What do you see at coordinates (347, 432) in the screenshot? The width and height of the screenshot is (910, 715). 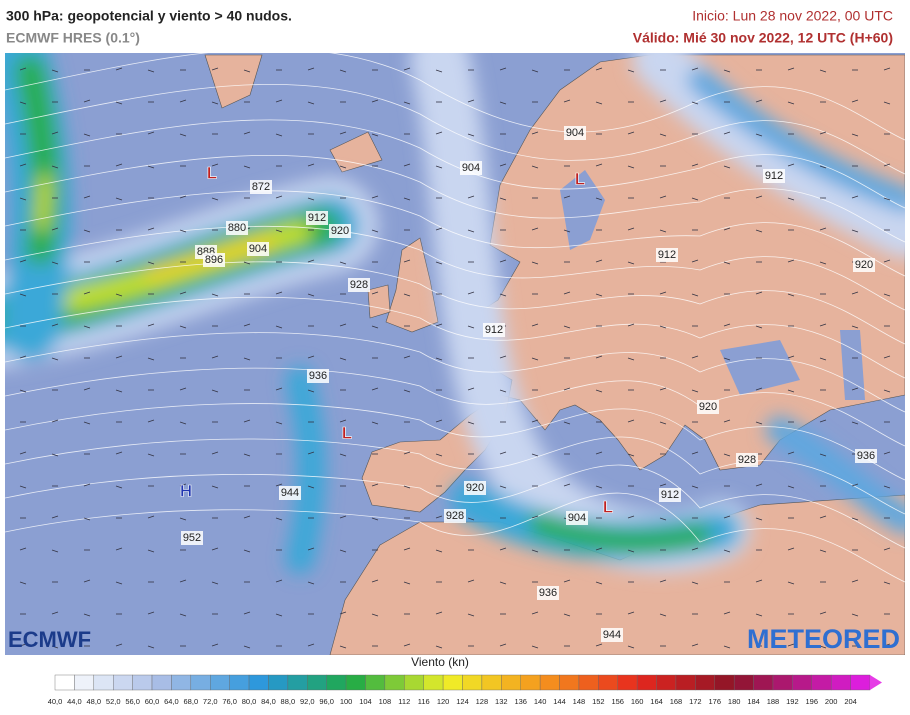 I see `pressure-center: L` at bounding box center [347, 432].